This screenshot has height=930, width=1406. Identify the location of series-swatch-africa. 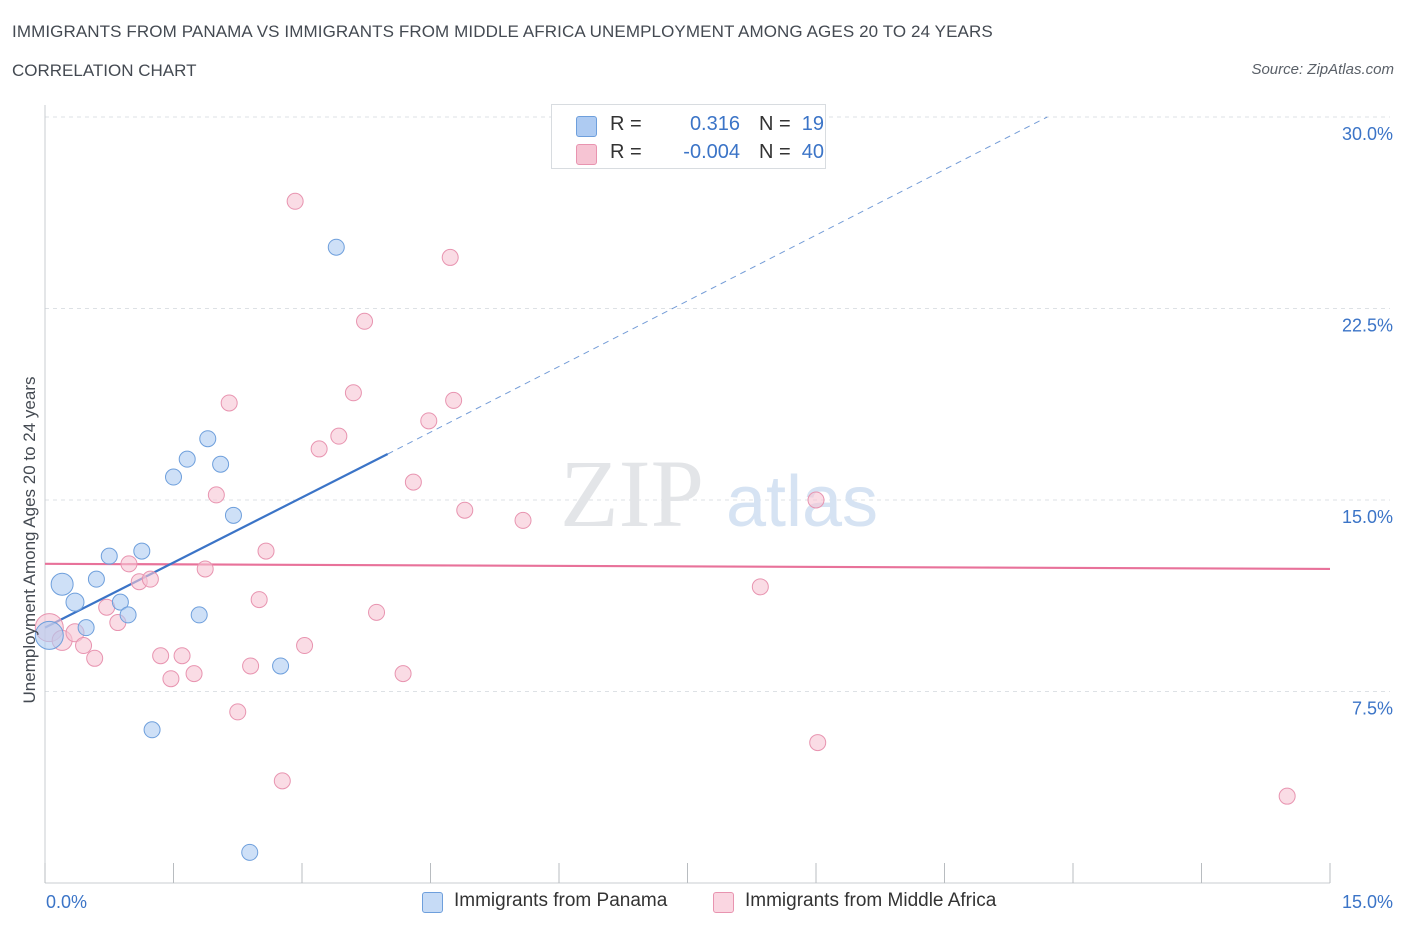
(723, 902).